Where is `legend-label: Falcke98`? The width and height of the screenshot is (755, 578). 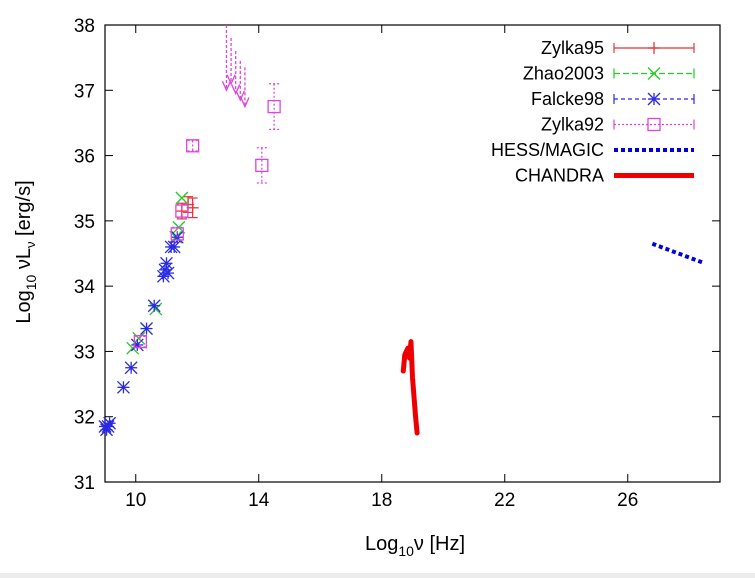 legend-label: Falcke98 is located at coordinates (567, 99).